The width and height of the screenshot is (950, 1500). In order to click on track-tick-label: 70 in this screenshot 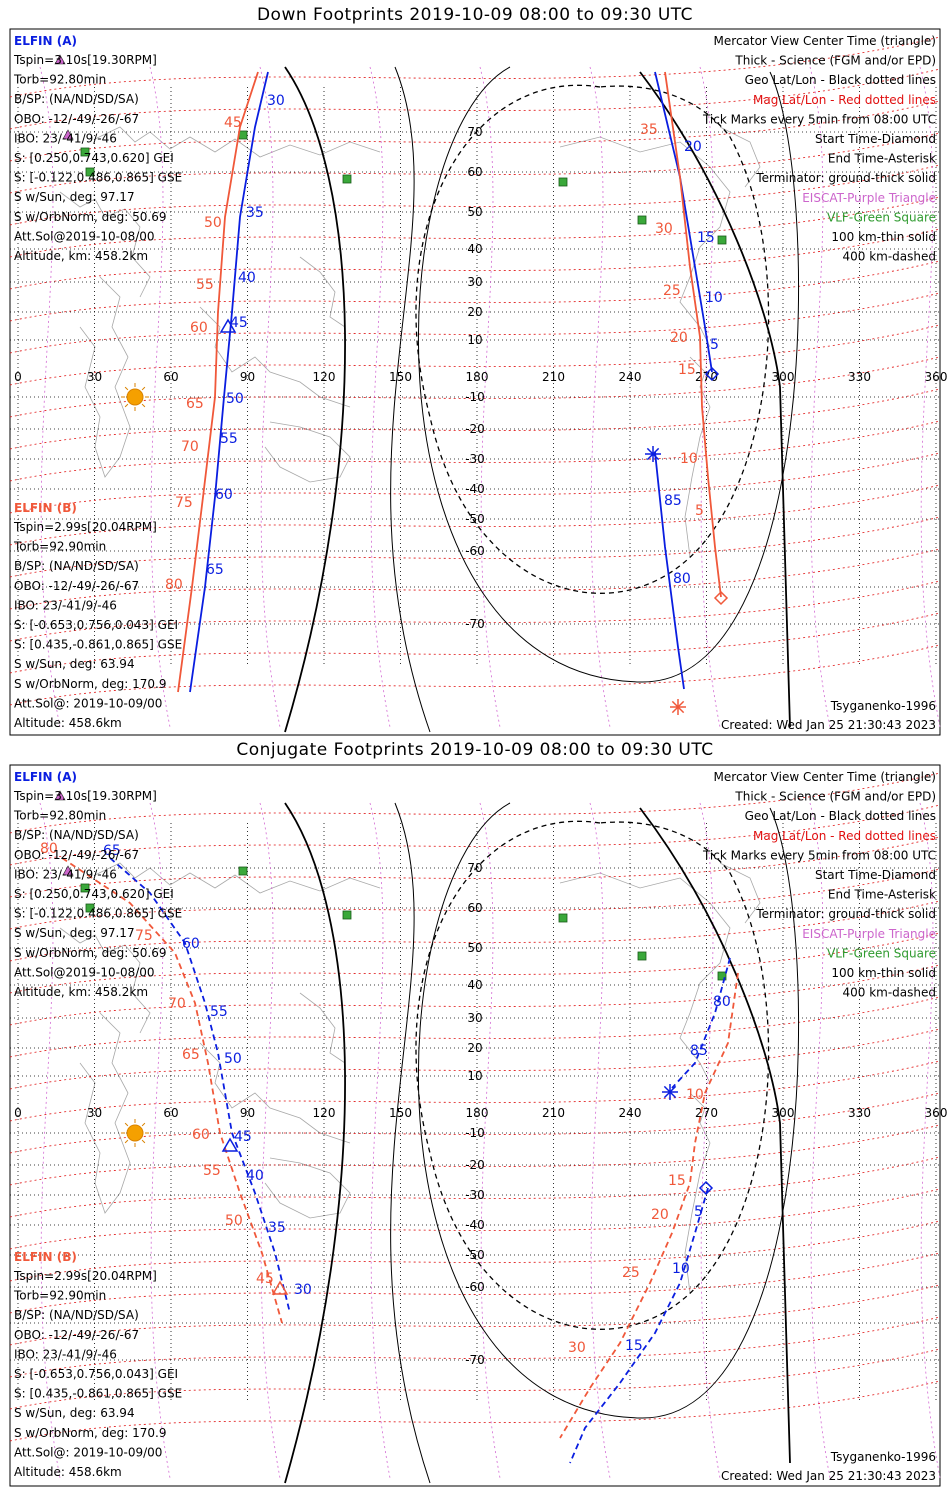, I will do `click(177, 1004)`.